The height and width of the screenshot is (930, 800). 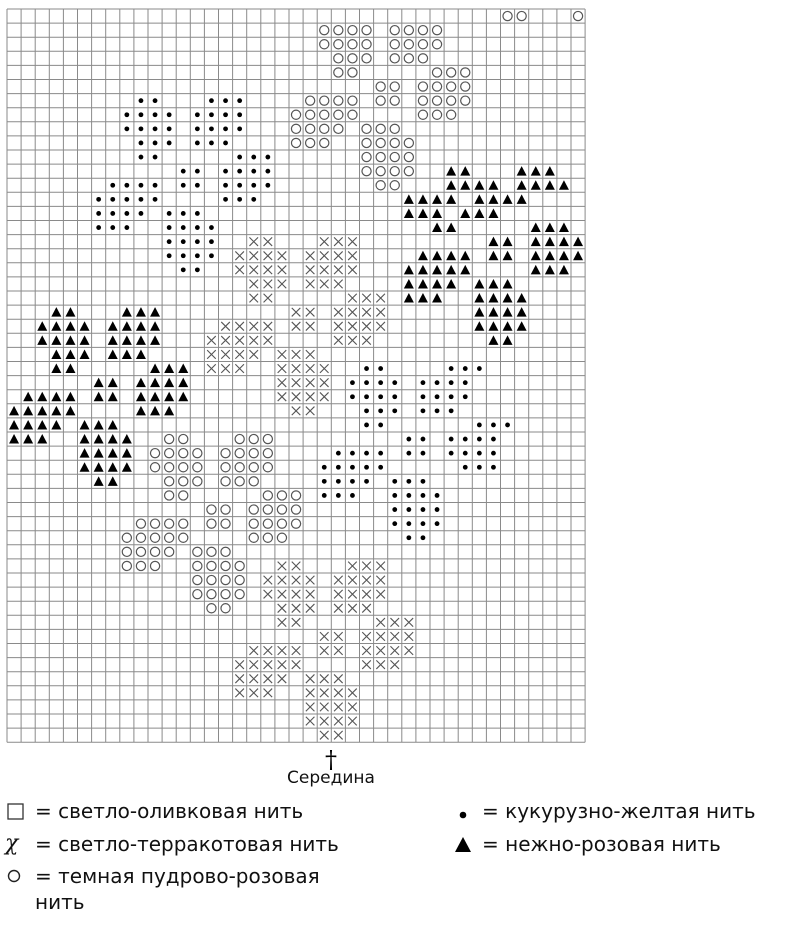 I want to click on legend-label: = кукурузно-желтая нить, so click(x=619, y=811).